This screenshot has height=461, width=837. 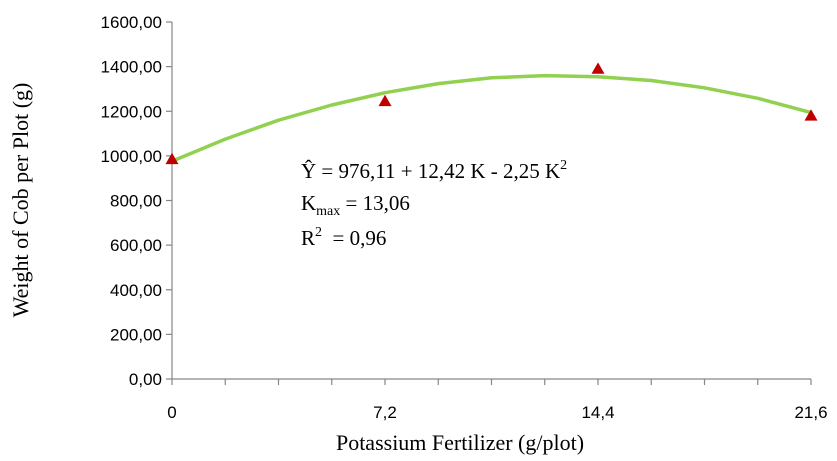 I want to click on y-tick-label: 0,00, so click(x=145, y=379).